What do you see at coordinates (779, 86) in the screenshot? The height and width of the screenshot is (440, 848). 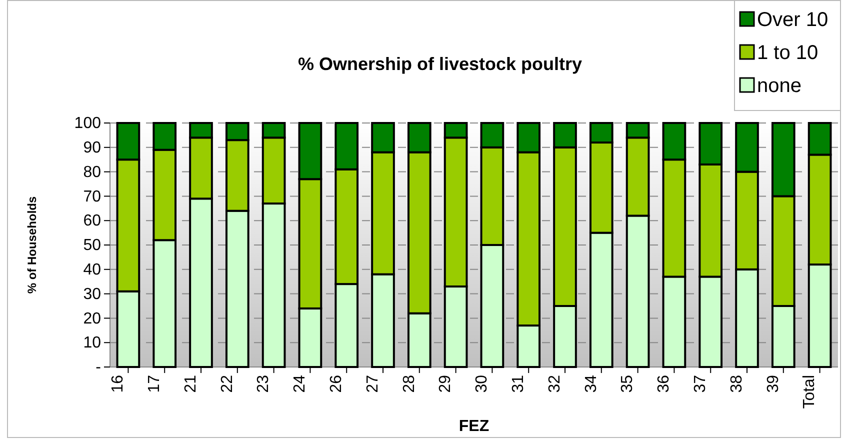 I see `legend-label: none` at bounding box center [779, 86].